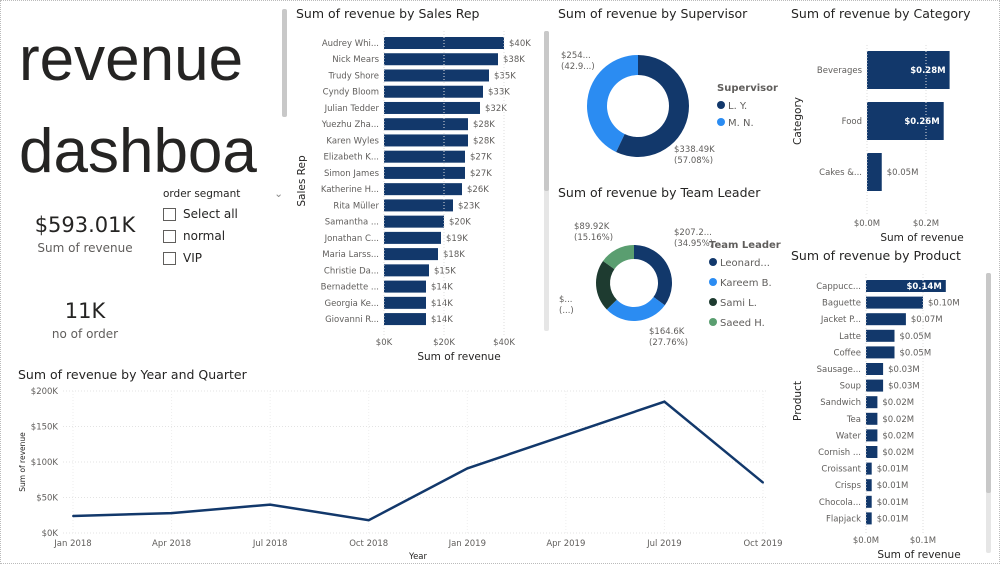 Image resolution: width=1000 pixels, height=564 pixels. I want to click on x-tick-label: Jul 2019, so click(664, 544).